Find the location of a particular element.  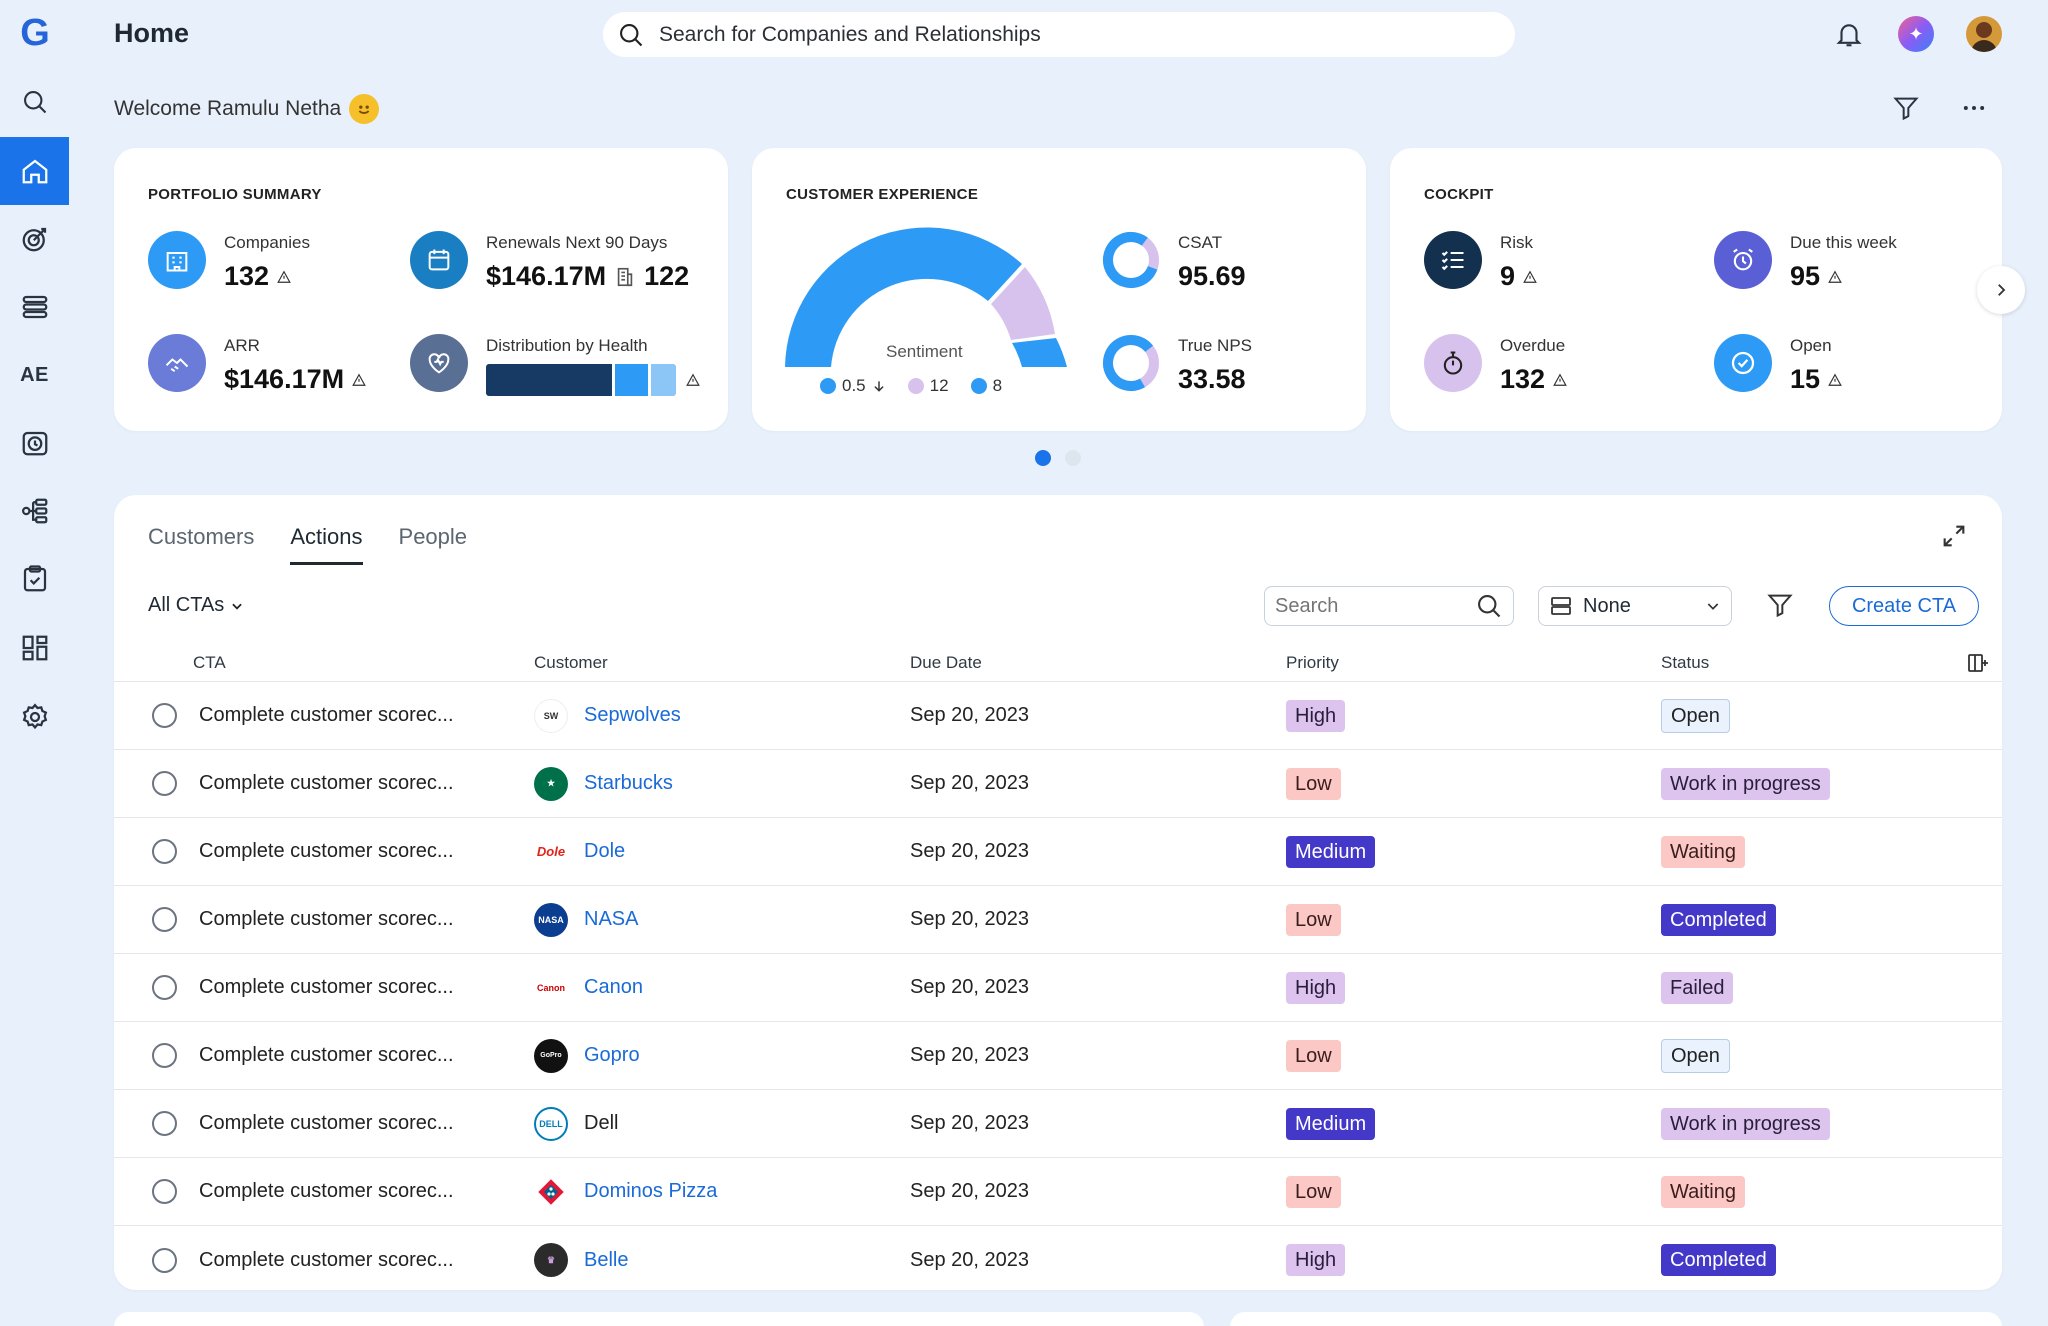

tab-people: People is located at coordinates (433, 536).